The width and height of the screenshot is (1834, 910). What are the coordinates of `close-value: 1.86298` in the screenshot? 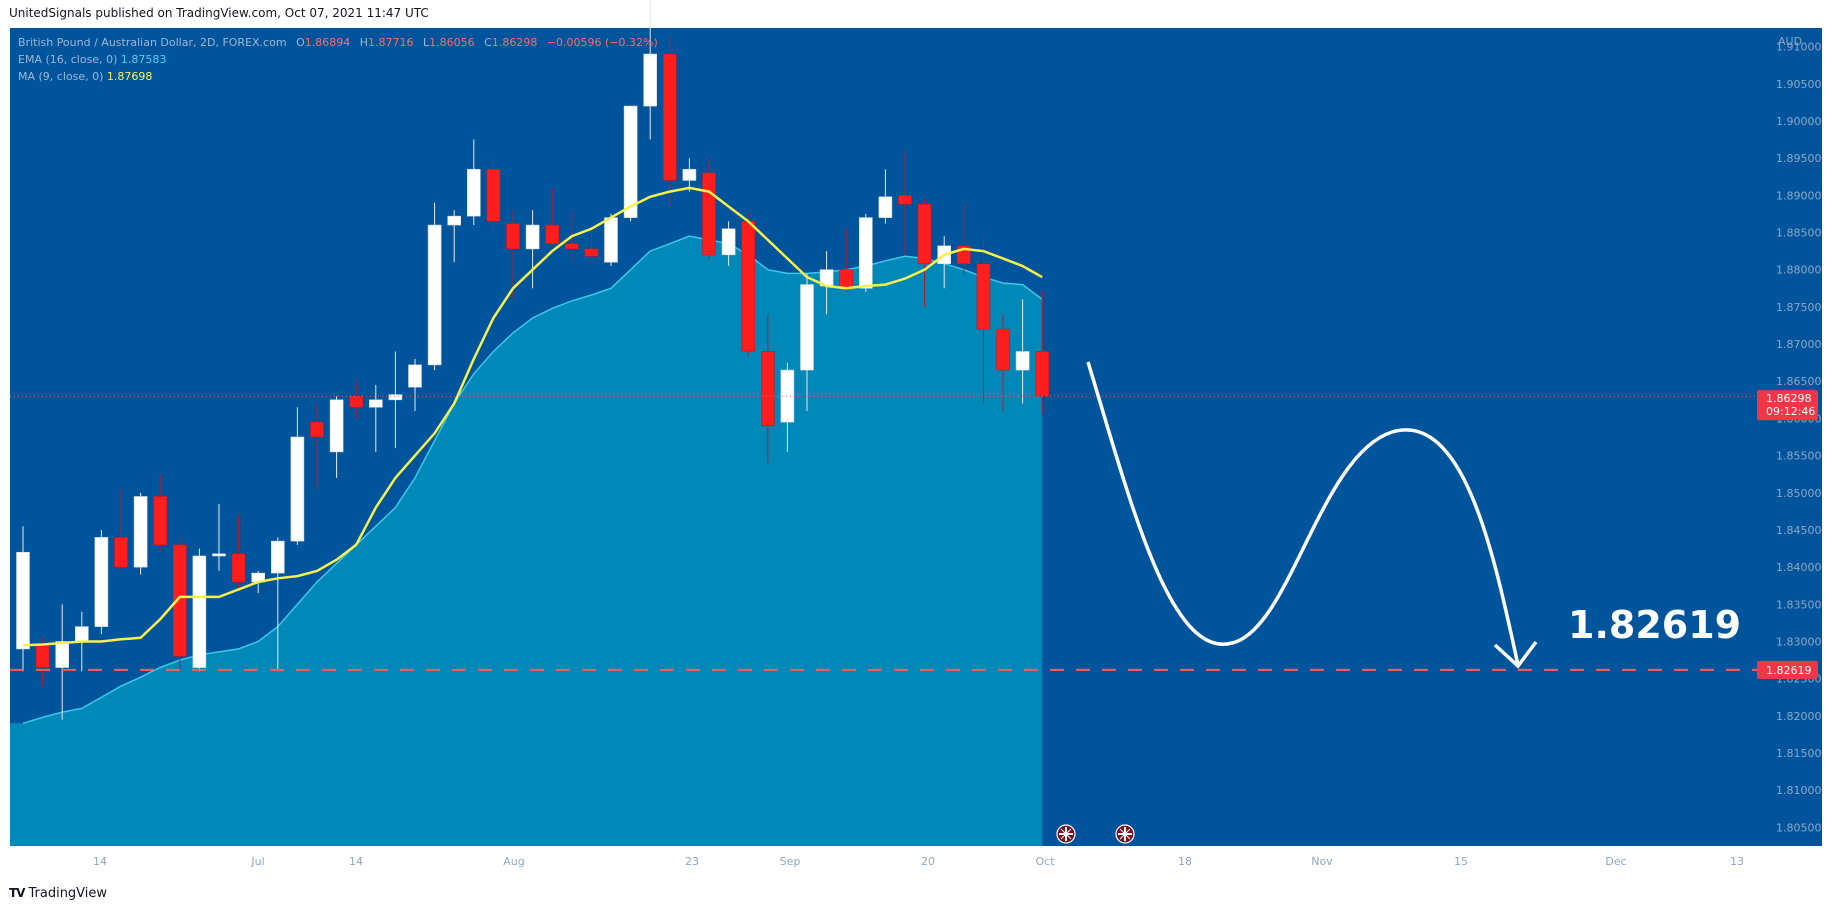 It's located at (514, 42).